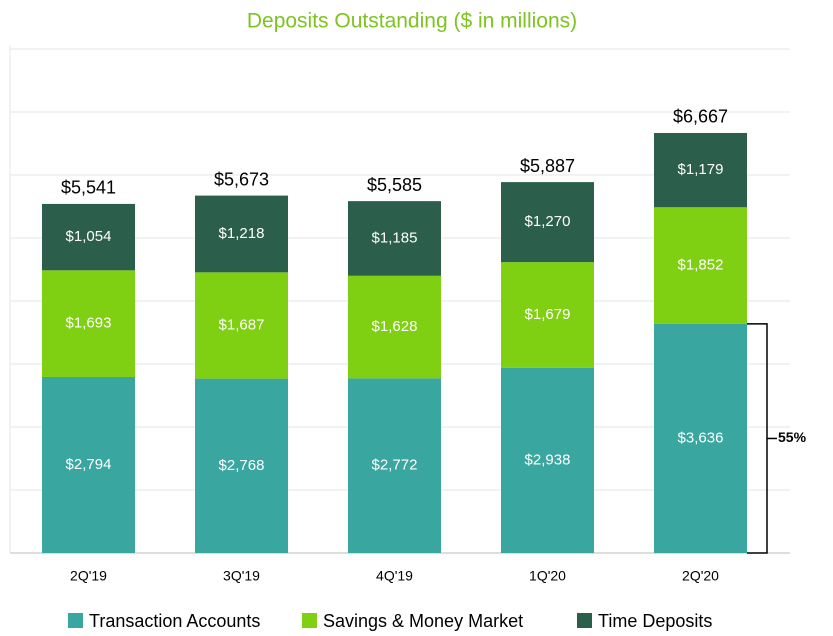 The image size is (833, 636). I want to click on value-label: $1,679, so click(548, 314).